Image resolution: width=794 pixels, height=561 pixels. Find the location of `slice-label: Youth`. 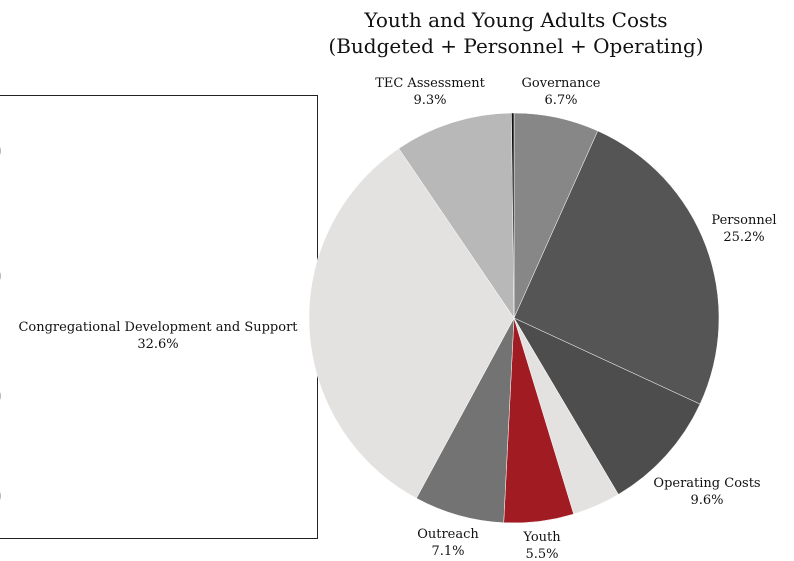

slice-label: Youth is located at coordinates (541, 537).